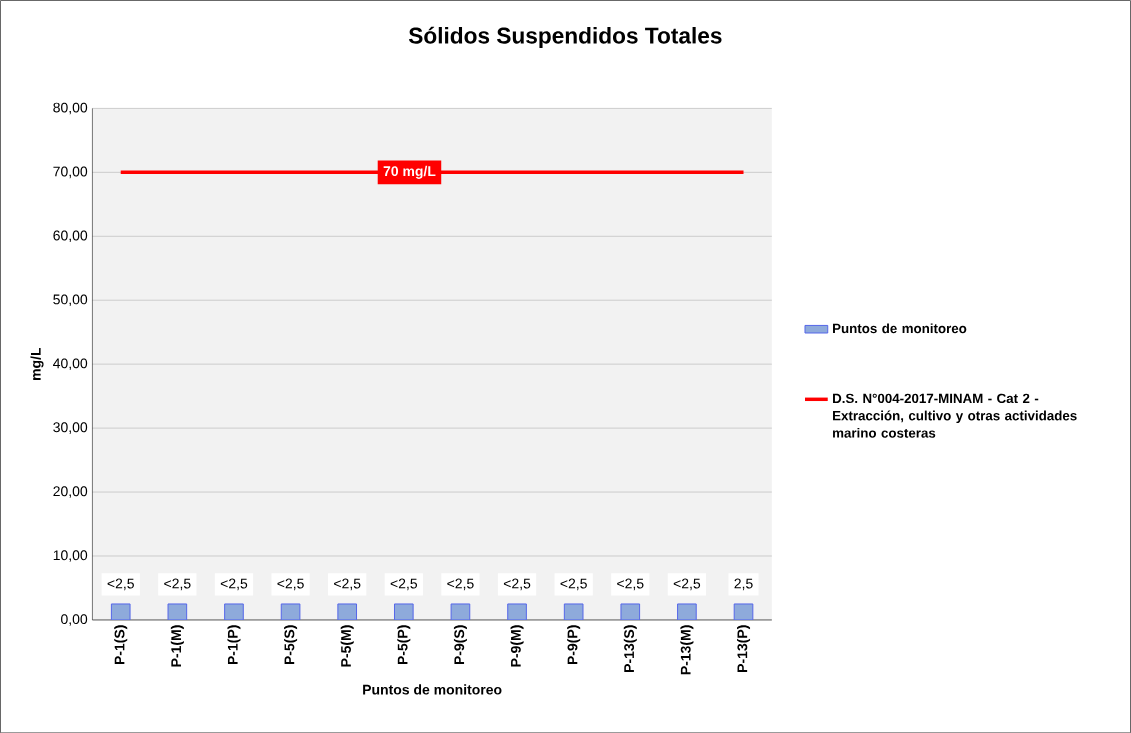  What do you see at coordinates (37, 363) in the screenshot?
I see `y-axis-title: mg/L` at bounding box center [37, 363].